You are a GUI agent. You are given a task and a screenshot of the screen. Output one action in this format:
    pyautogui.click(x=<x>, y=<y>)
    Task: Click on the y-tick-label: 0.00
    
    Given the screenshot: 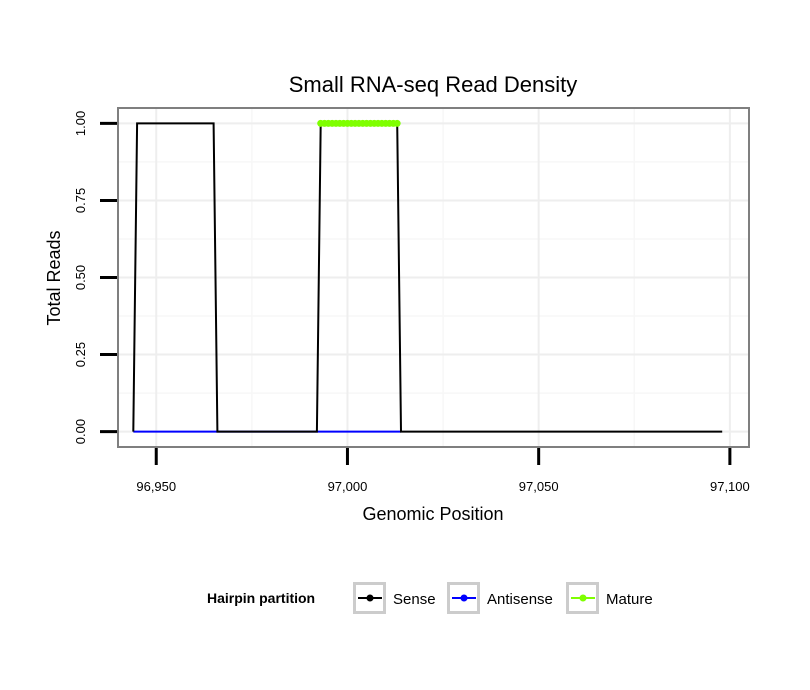 What is the action you would take?
    pyautogui.click(x=80, y=431)
    